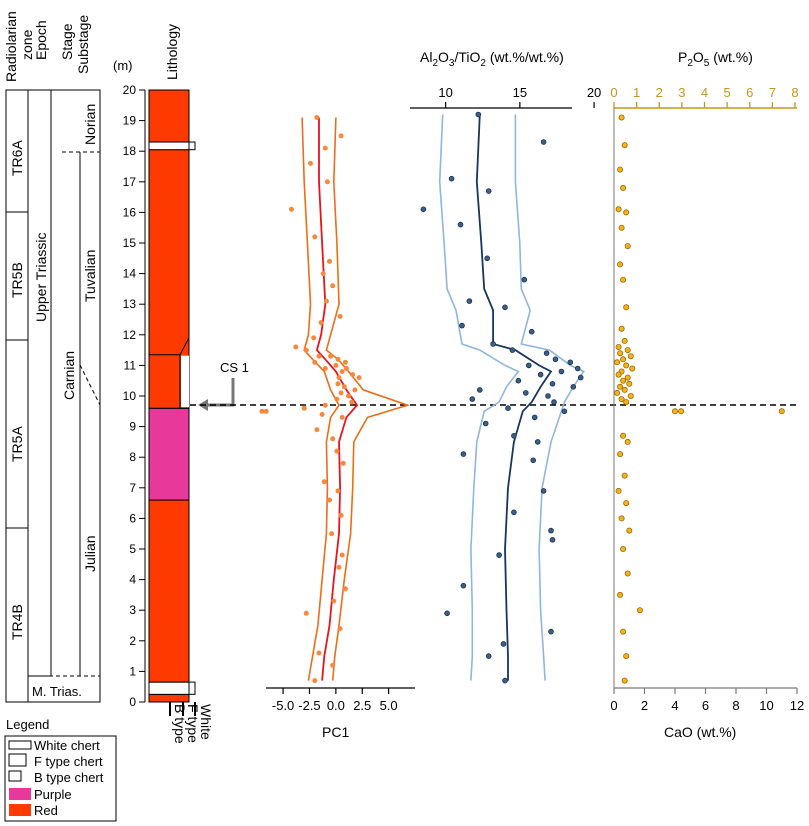  Describe the element at coordinates (492, 59) in the screenshot. I see `al-axis-title: Al2O3/TiO2 (wt.%/wt.%)` at that location.